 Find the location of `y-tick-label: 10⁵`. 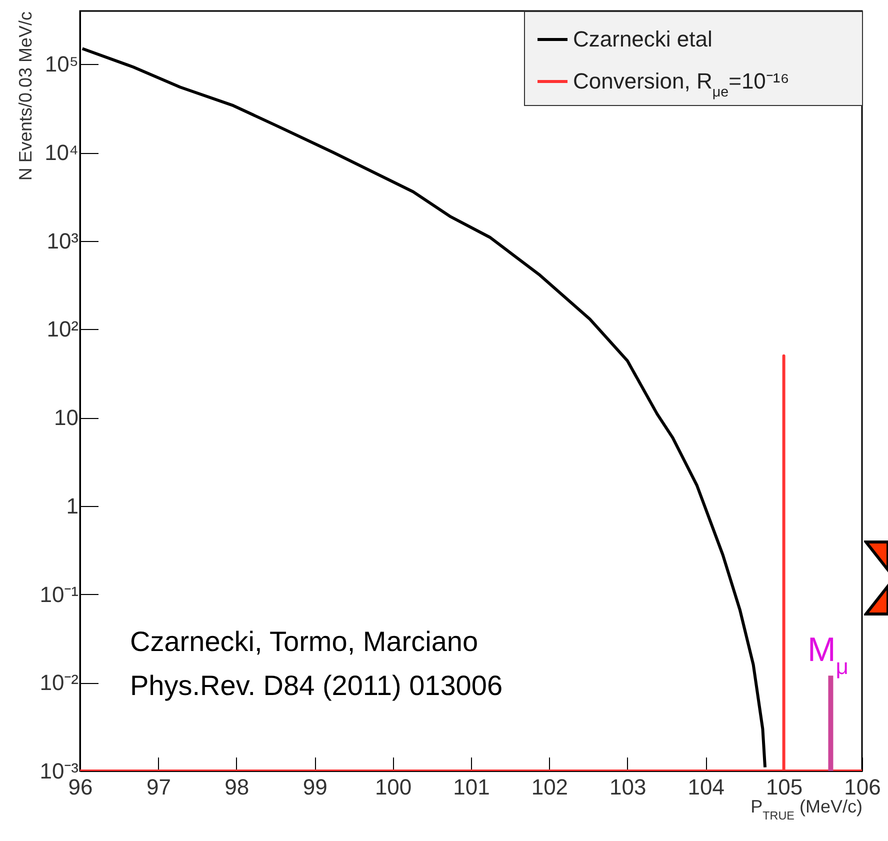

y-tick-label: 10⁵ is located at coordinates (61, 64).